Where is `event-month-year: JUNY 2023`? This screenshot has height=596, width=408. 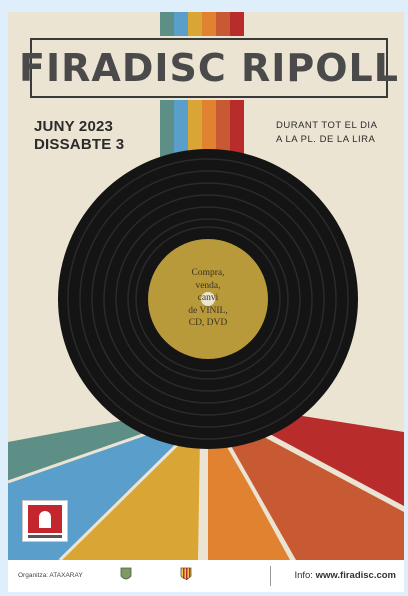
event-month-year: JUNY 2023 is located at coordinates (74, 126).